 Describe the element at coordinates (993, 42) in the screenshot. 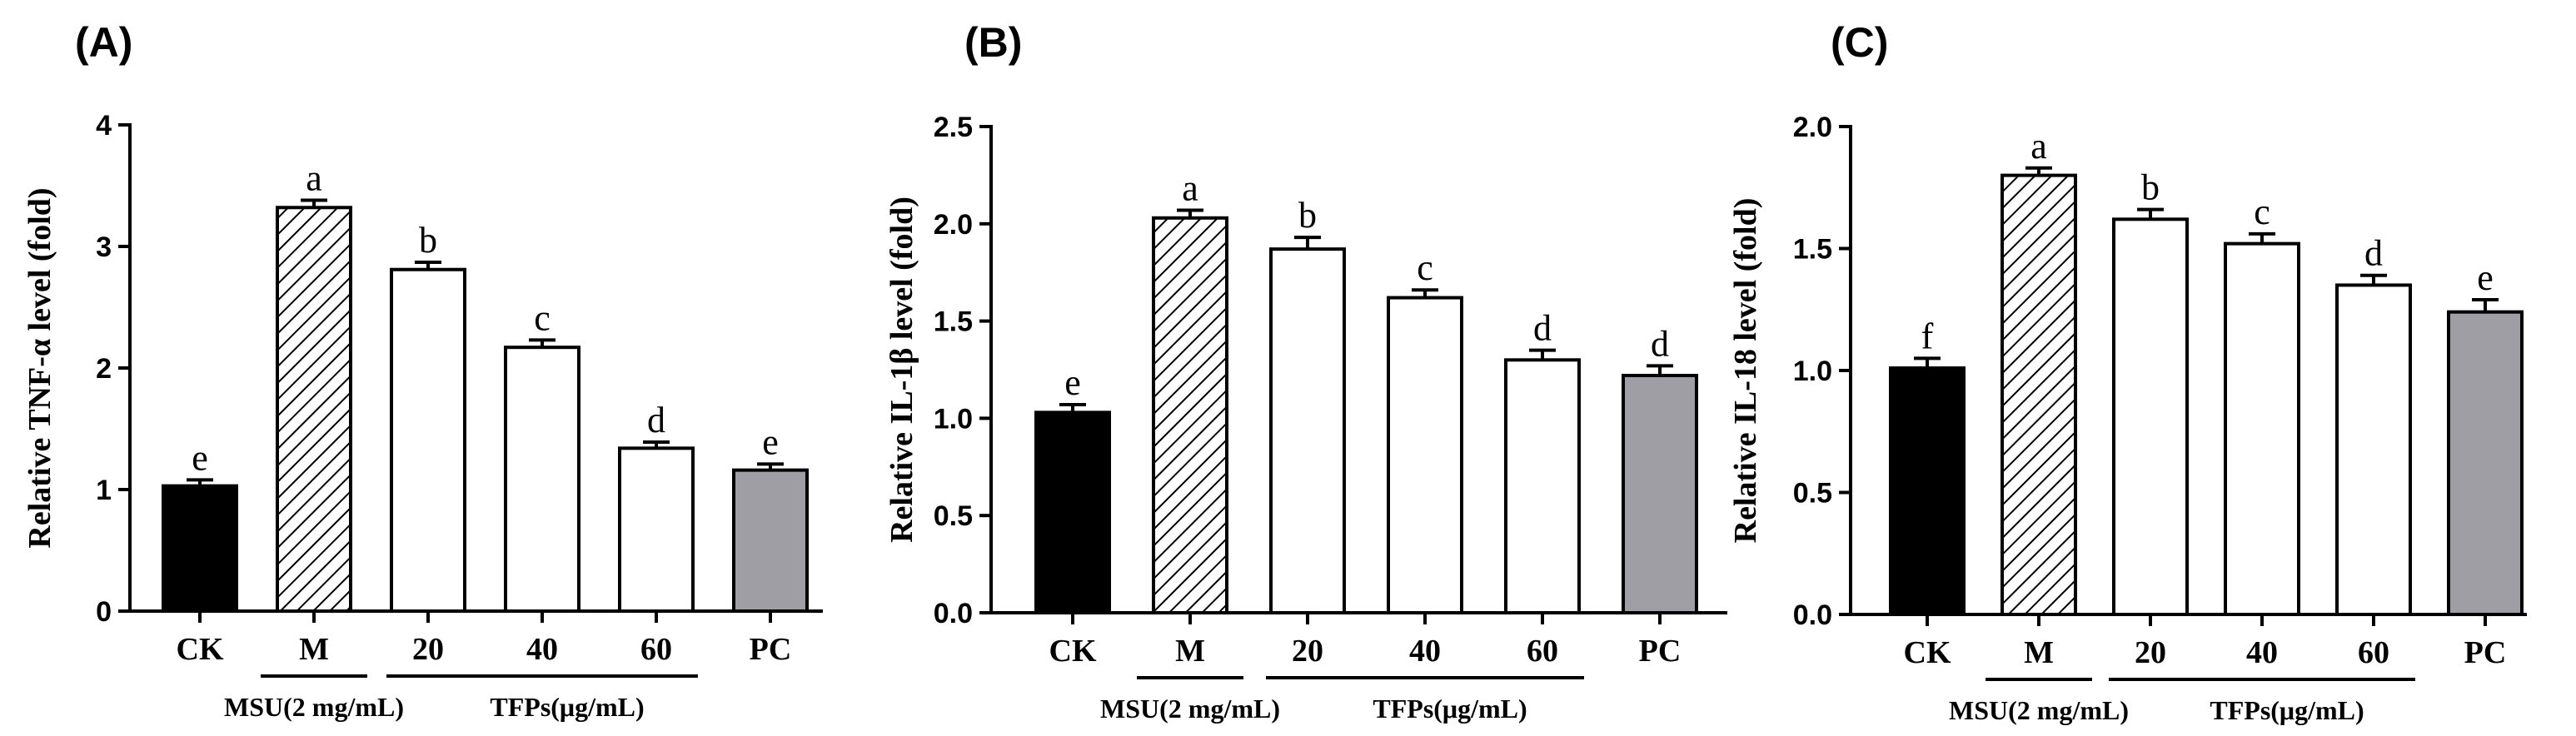

I see `panel-label: (B)` at that location.